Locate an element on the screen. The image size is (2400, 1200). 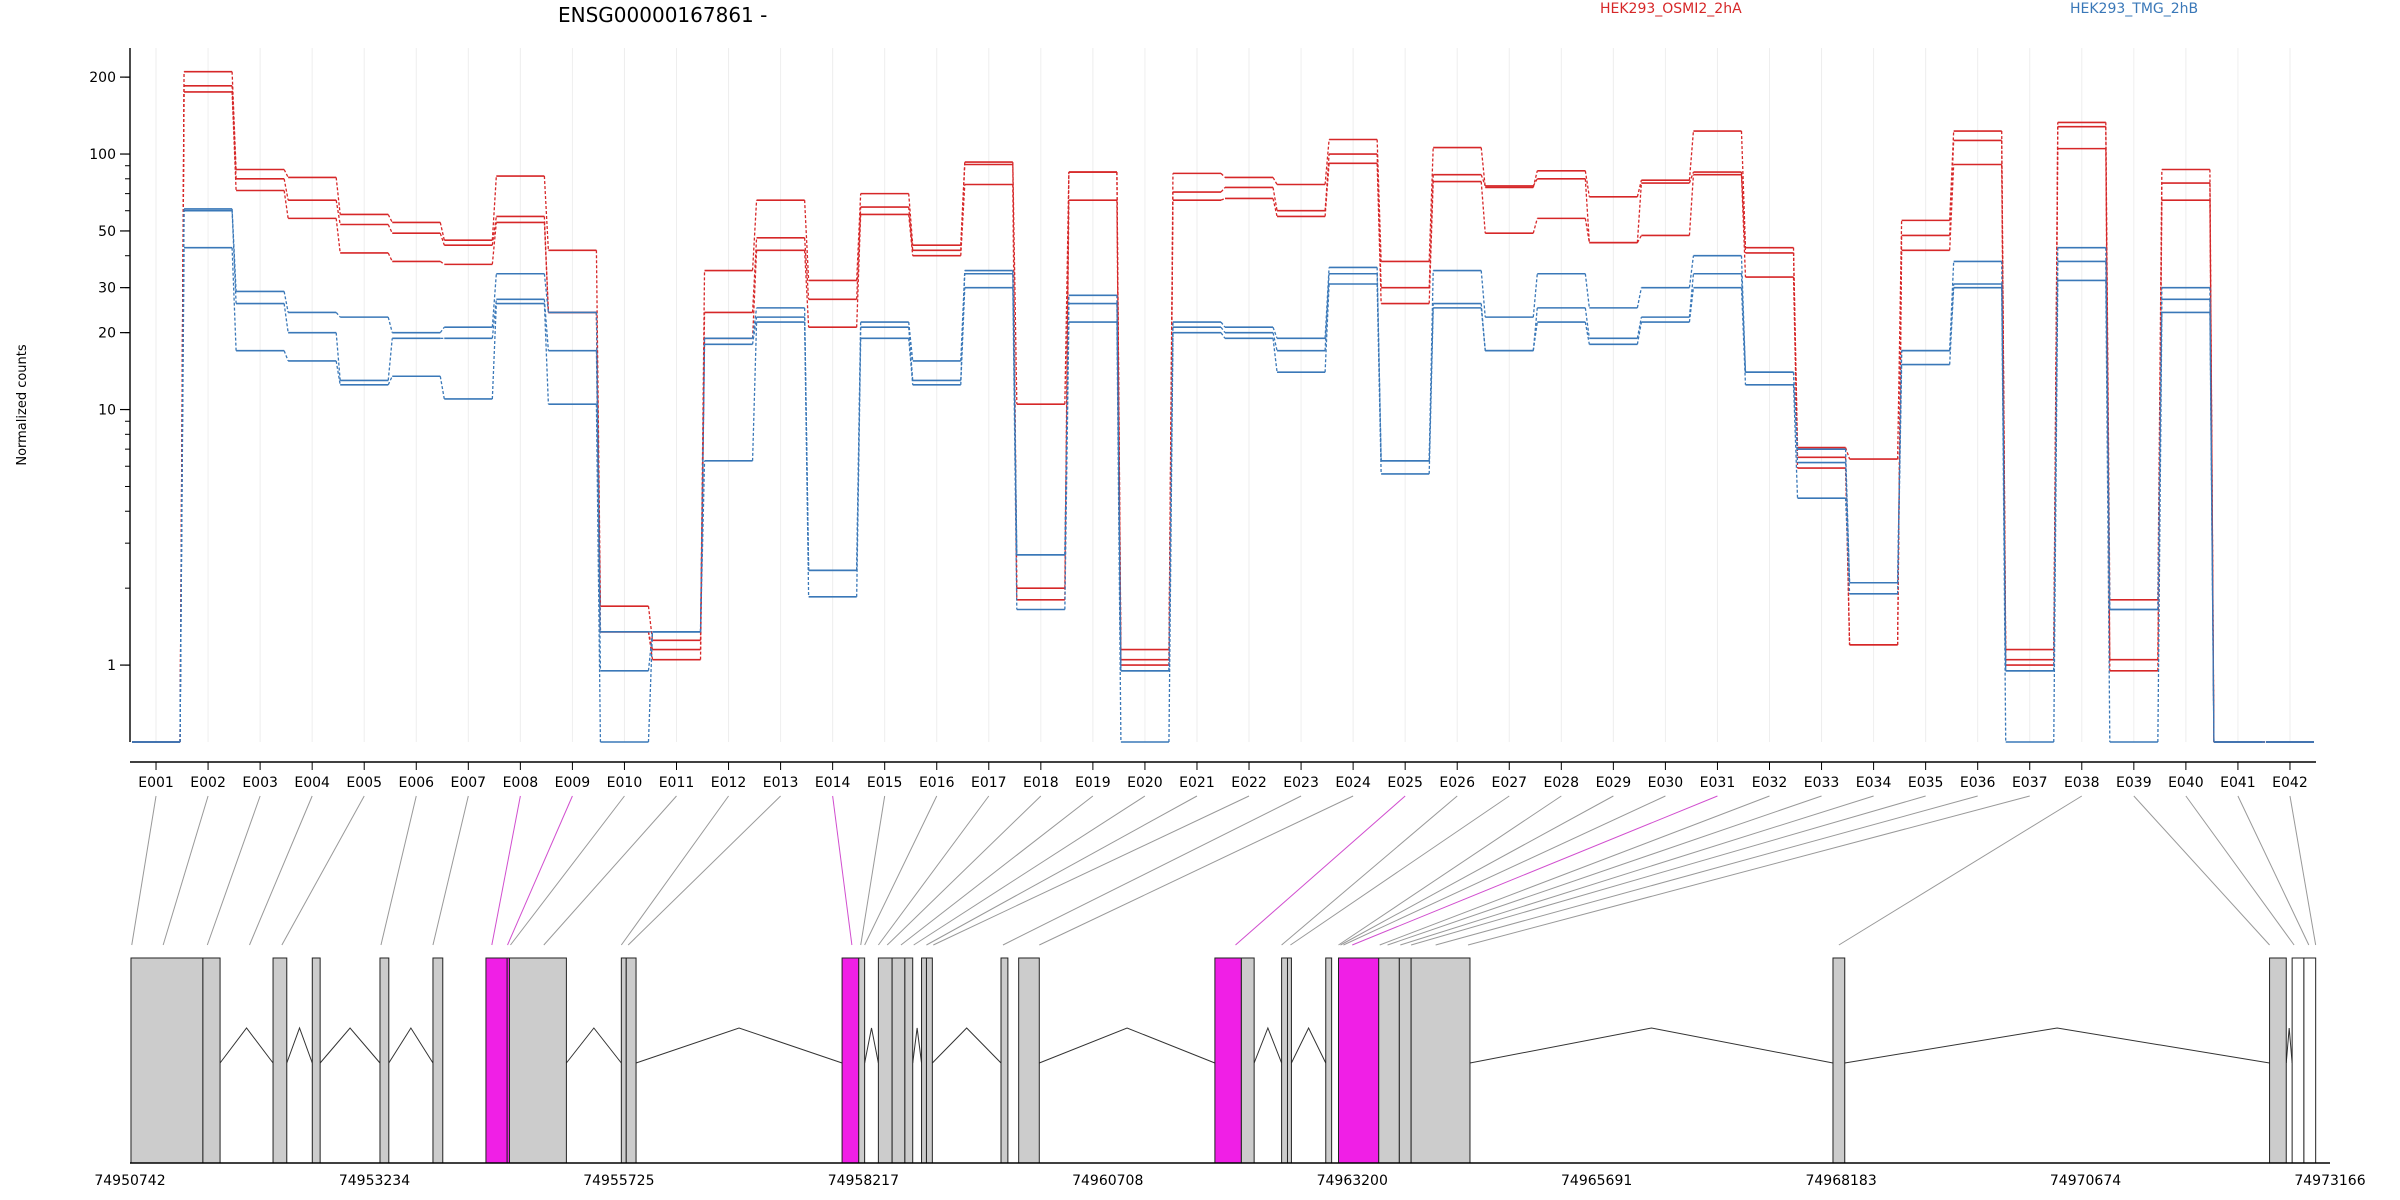
x-tick-label: E036 is located at coordinates (1978, 783).